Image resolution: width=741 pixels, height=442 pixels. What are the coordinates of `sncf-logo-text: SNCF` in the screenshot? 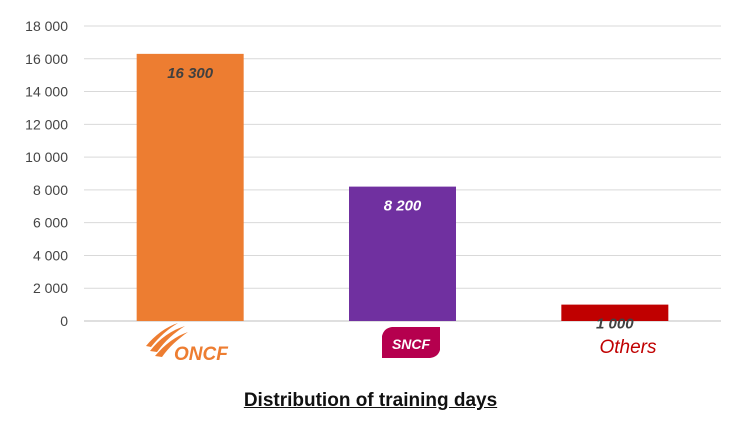 It's located at (411, 344).